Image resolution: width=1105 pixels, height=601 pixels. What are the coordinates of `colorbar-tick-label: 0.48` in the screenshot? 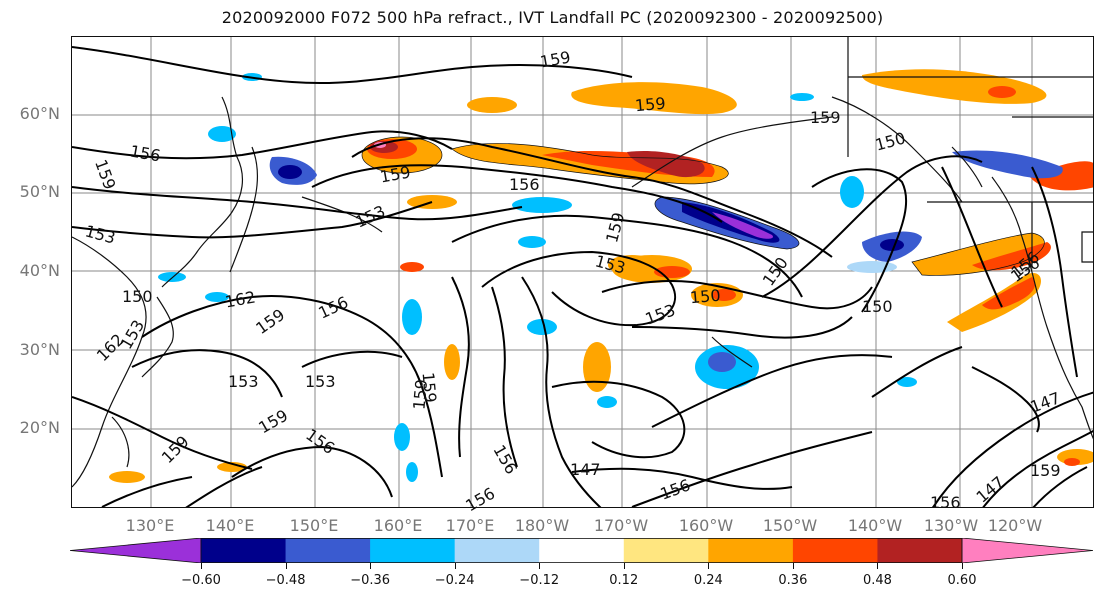 It's located at (877, 580).